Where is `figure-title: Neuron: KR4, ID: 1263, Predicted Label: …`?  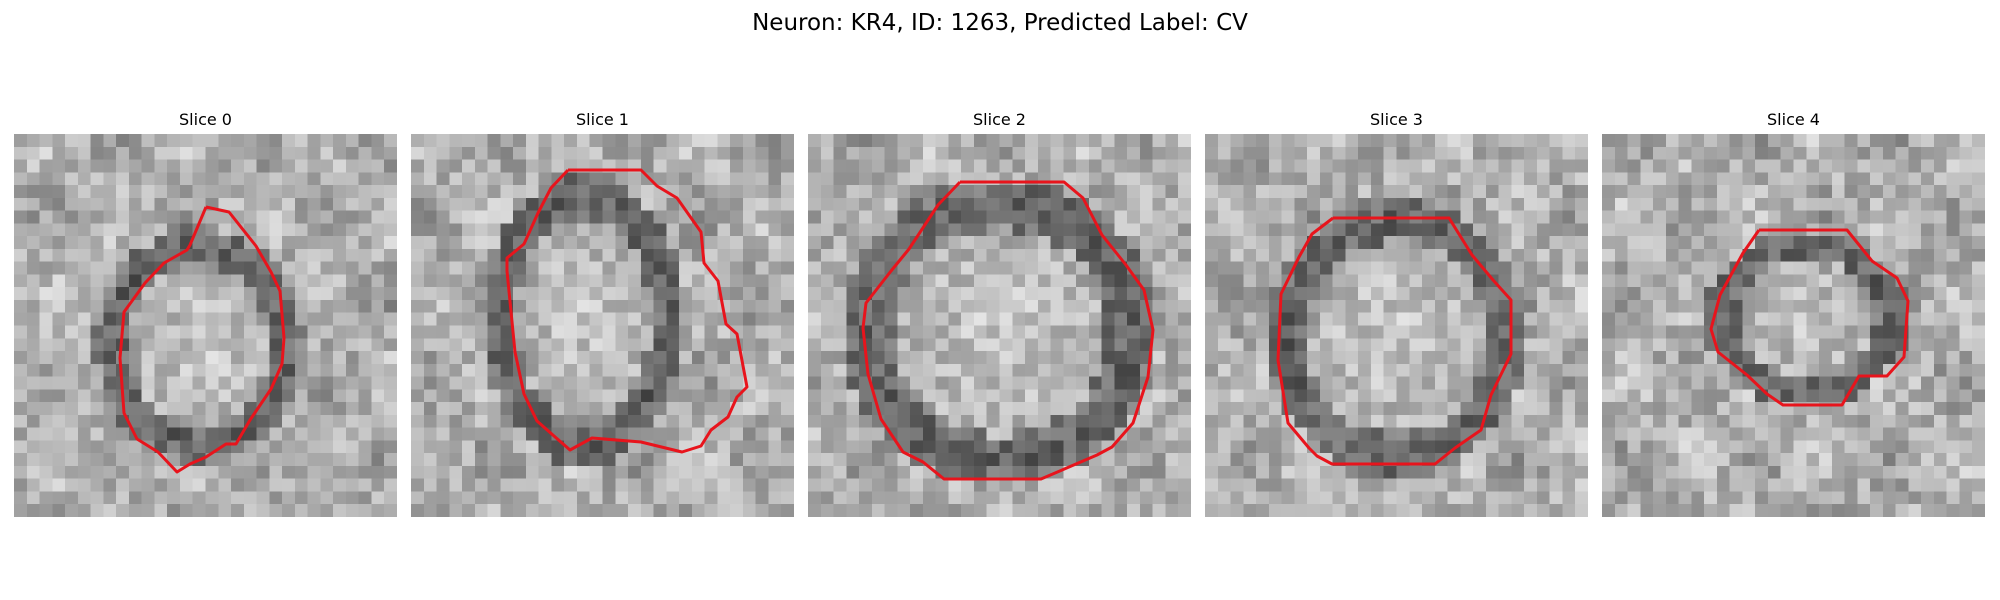
figure-title: Neuron: KR4, ID: 1263, Predicted Label: … is located at coordinates (1000, 23).